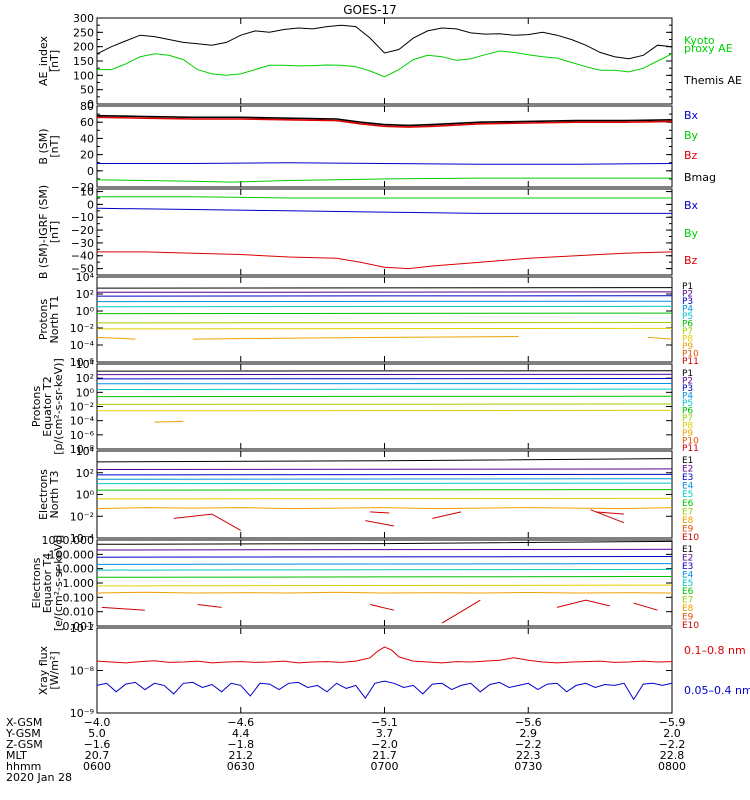 Image resolution: width=750 pixels, height=800 pixels. Describe the element at coordinates (24, 722) in the screenshot. I see `axis-row-label: X-GSM` at that location.